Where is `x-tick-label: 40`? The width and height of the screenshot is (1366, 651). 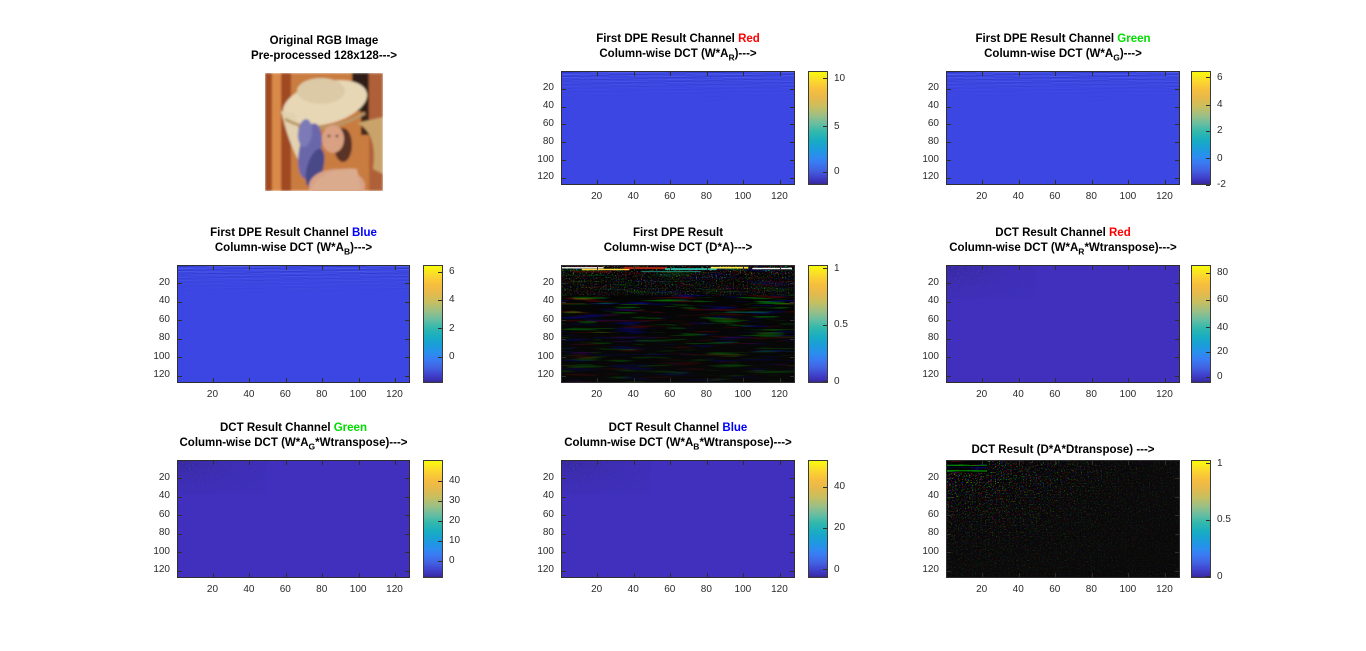
x-tick-label: 40 is located at coordinates (633, 589).